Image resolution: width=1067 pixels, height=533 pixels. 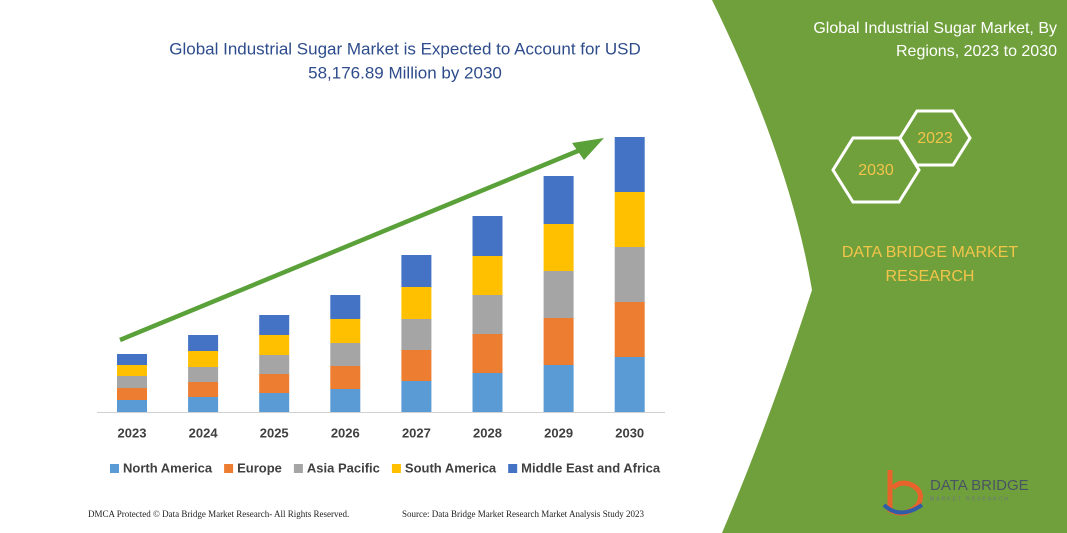 I want to click on x-tick-label: 2029, so click(x=558, y=432).